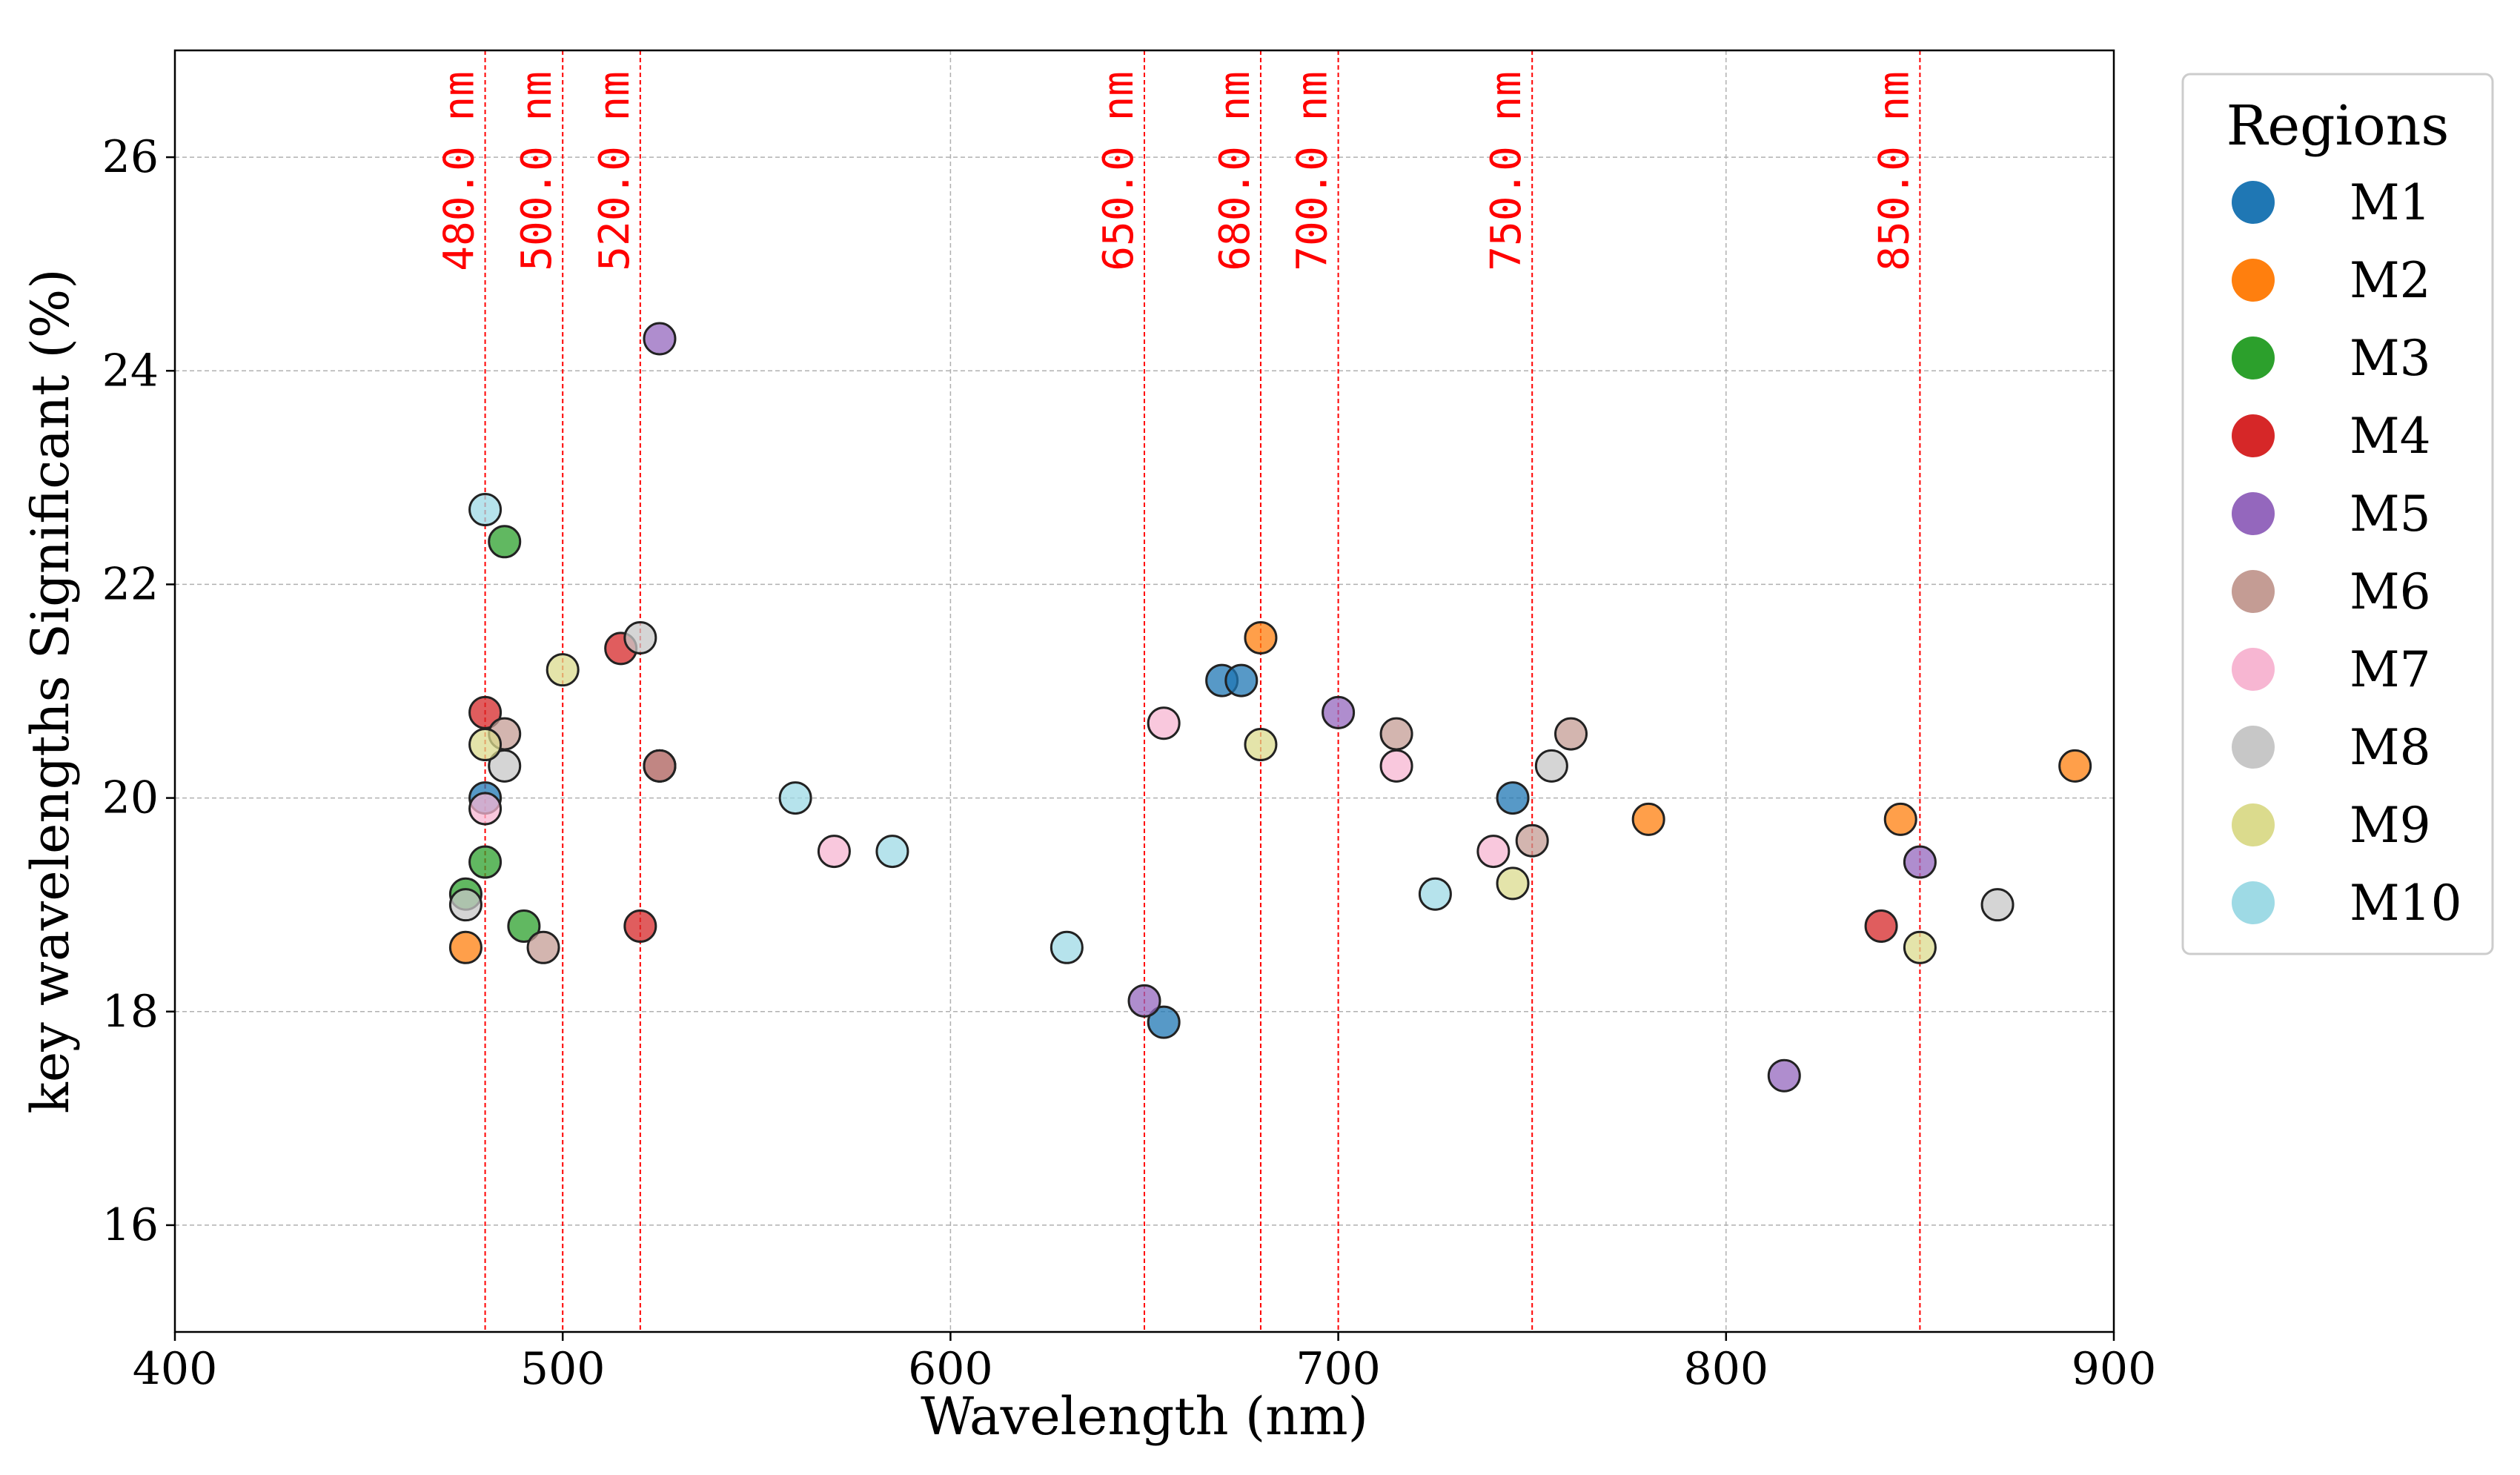 The width and height of the screenshot is (2520, 1475). What do you see at coordinates (2253, 592) in the screenshot?
I see `legend-marker-m6` at bounding box center [2253, 592].